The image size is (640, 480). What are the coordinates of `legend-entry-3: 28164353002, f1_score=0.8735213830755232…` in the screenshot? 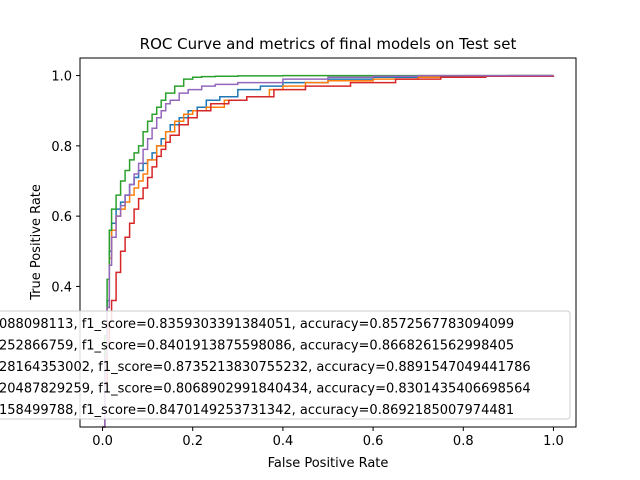 It's located at (265, 367).